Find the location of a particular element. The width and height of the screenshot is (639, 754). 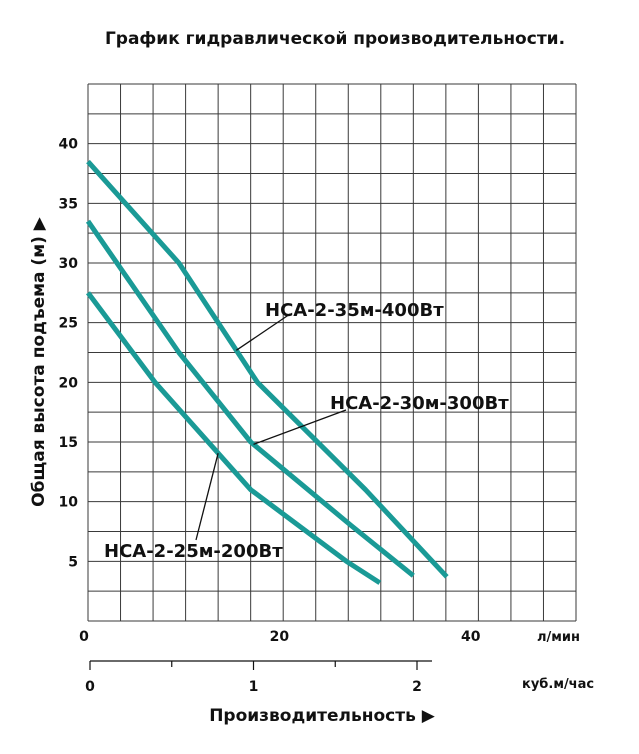

series-label-1: НСА-2-35м-400Вт is located at coordinates (354, 310).